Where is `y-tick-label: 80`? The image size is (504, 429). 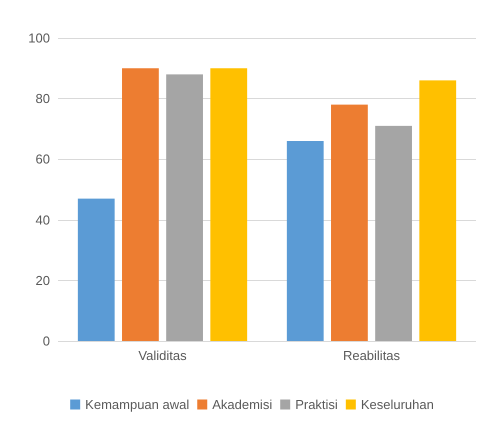
y-tick-label: 80 is located at coordinates (43, 98).